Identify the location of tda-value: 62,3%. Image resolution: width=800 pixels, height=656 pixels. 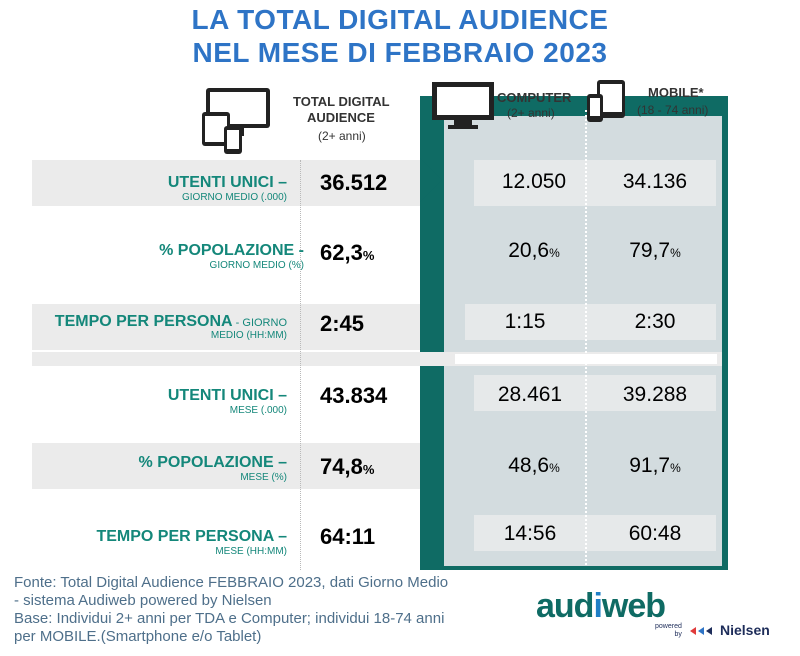
(347, 252).